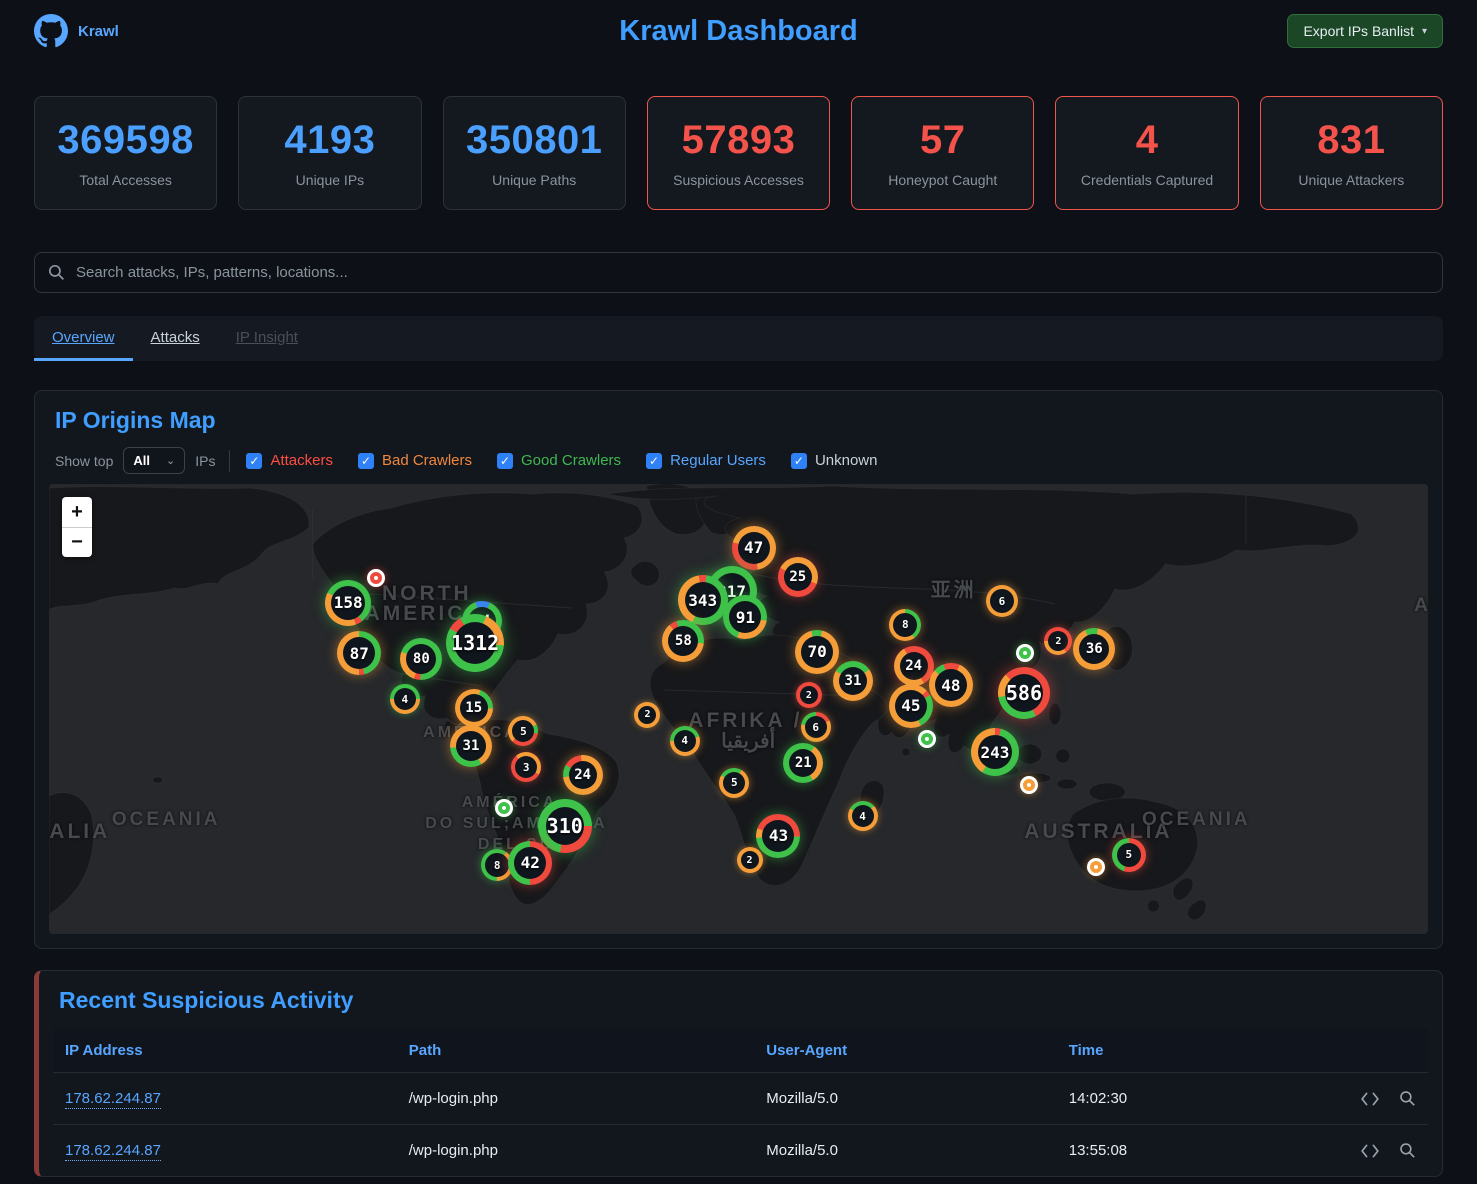 The image size is (1477, 1184). What do you see at coordinates (745, 617) in the screenshot?
I see `ip-cluster-marker: 91` at bounding box center [745, 617].